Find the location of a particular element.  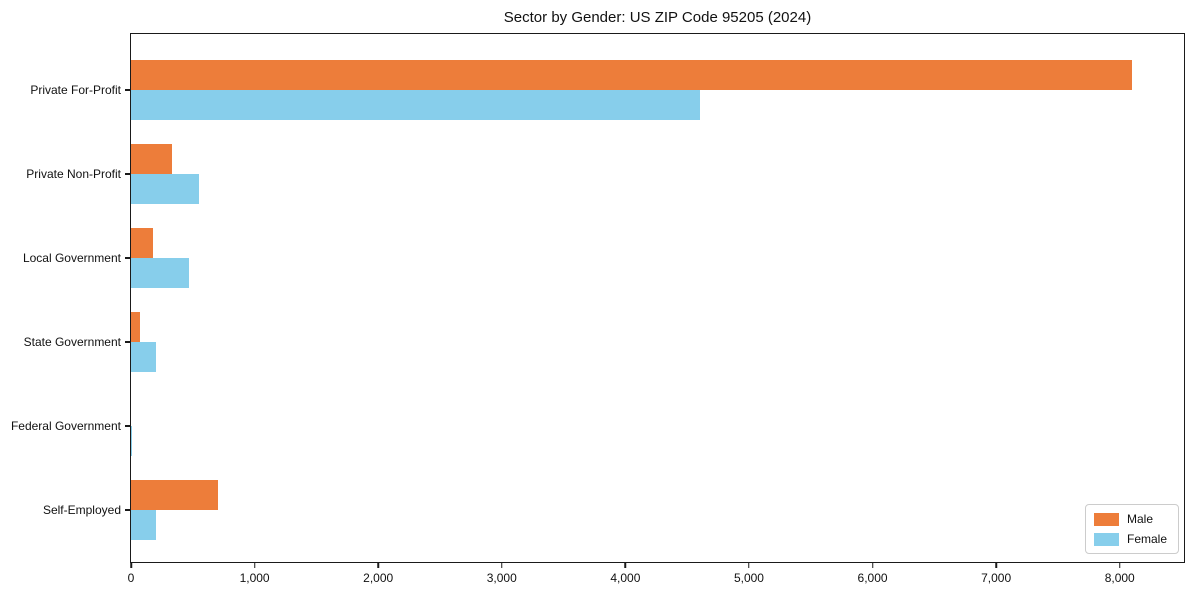

category-label-local-government: Local Government is located at coordinates (71, 258).